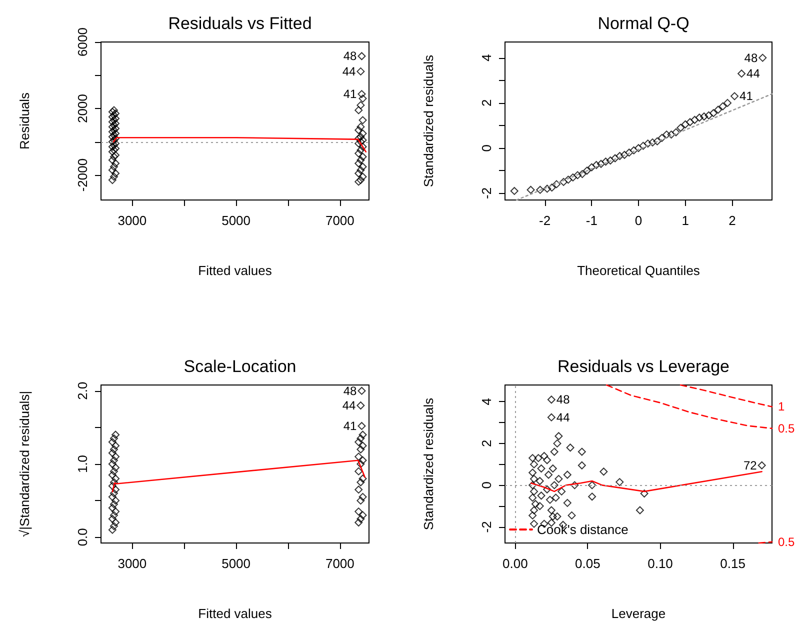  Describe the element at coordinates (689, 407) in the screenshot. I see `line-series` at that location.